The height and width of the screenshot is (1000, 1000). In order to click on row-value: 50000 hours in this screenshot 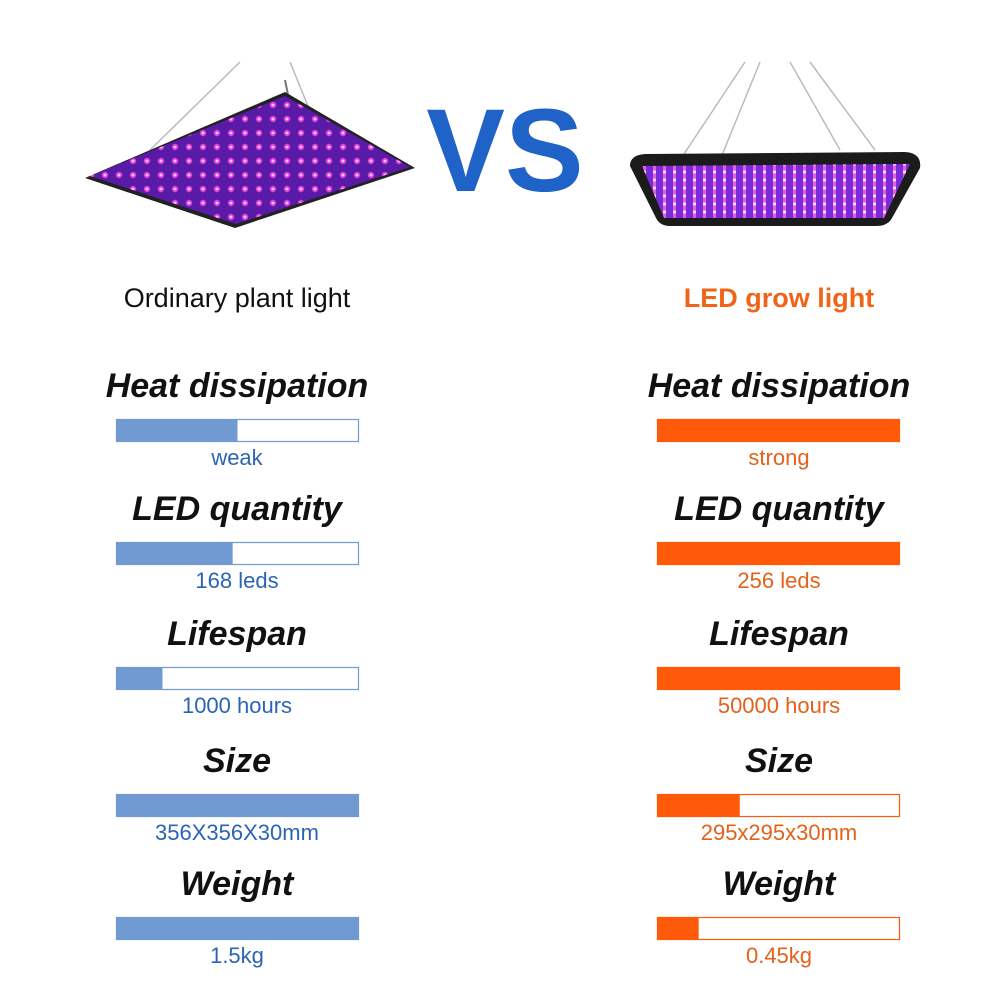, I will do `click(779, 705)`.